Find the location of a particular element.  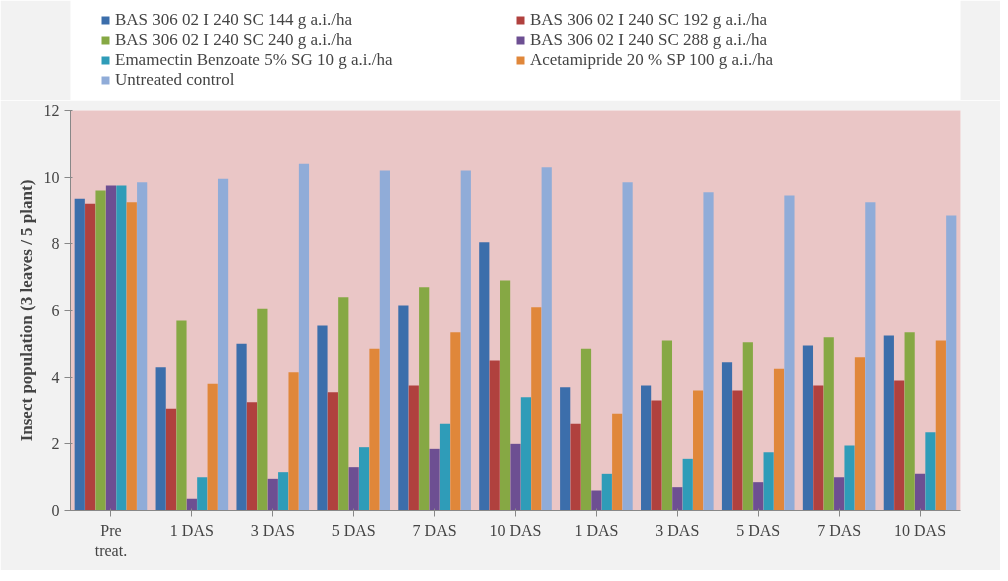

y-tick-label: 12 is located at coordinates (51, 110).